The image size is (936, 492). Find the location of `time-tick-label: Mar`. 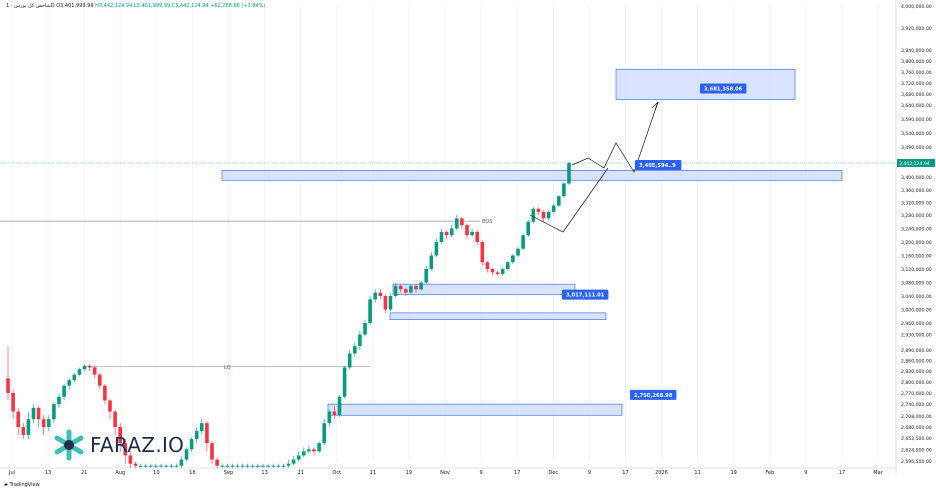

time-tick-label: Mar is located at coordinates (878, 473).